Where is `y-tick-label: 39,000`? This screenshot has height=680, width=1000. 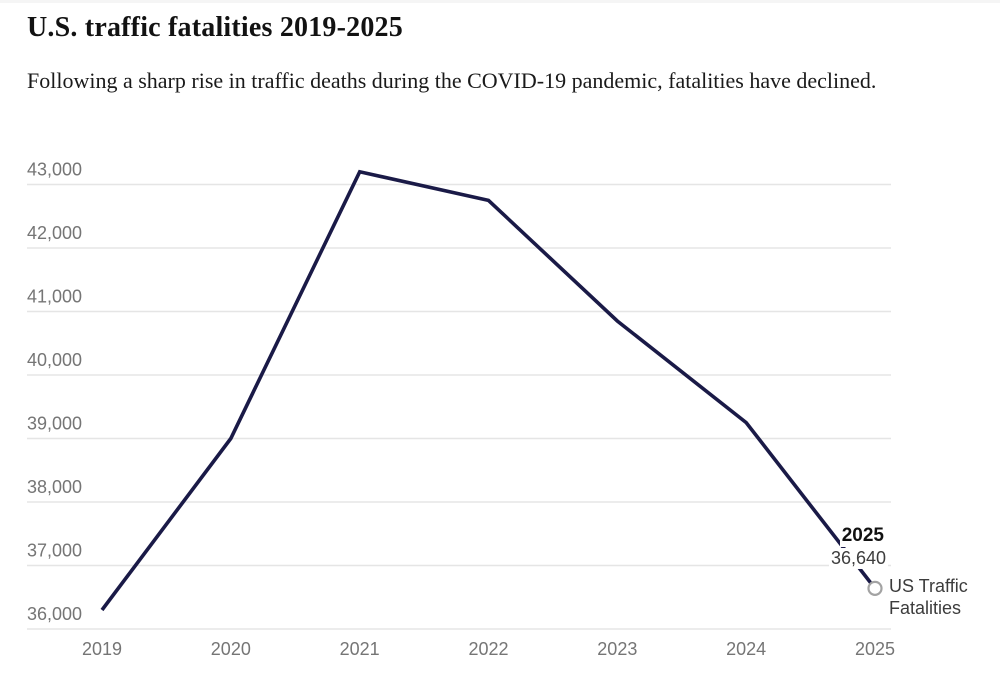
y-tick-label: 39,000 is located at coordinates (54, 424).